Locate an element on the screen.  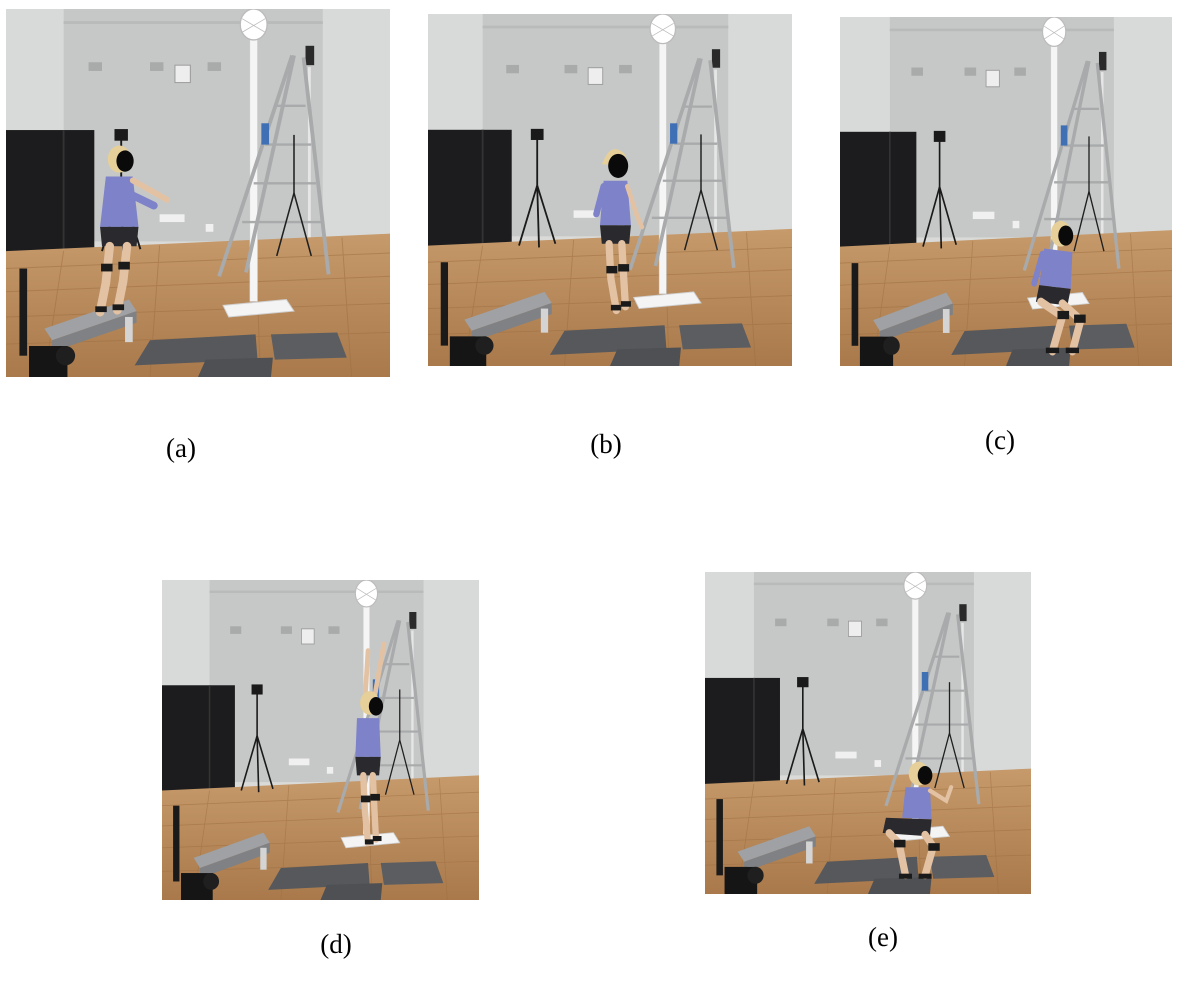
photo-panel-a is located at coordinates (198, 193).